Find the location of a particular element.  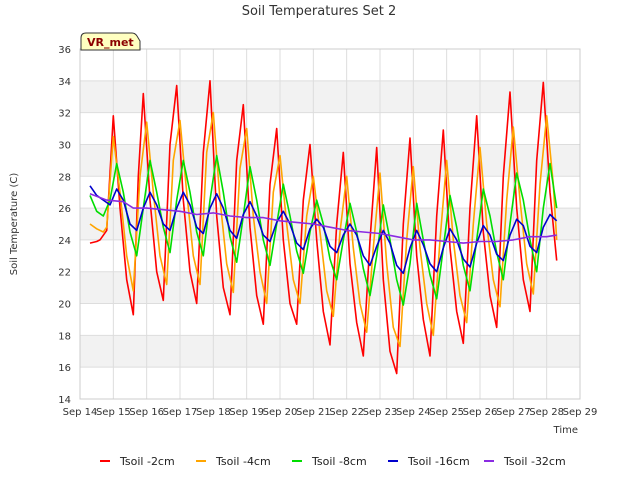

x-tick-label: Sep 26 is located at coordinates (480, 412).